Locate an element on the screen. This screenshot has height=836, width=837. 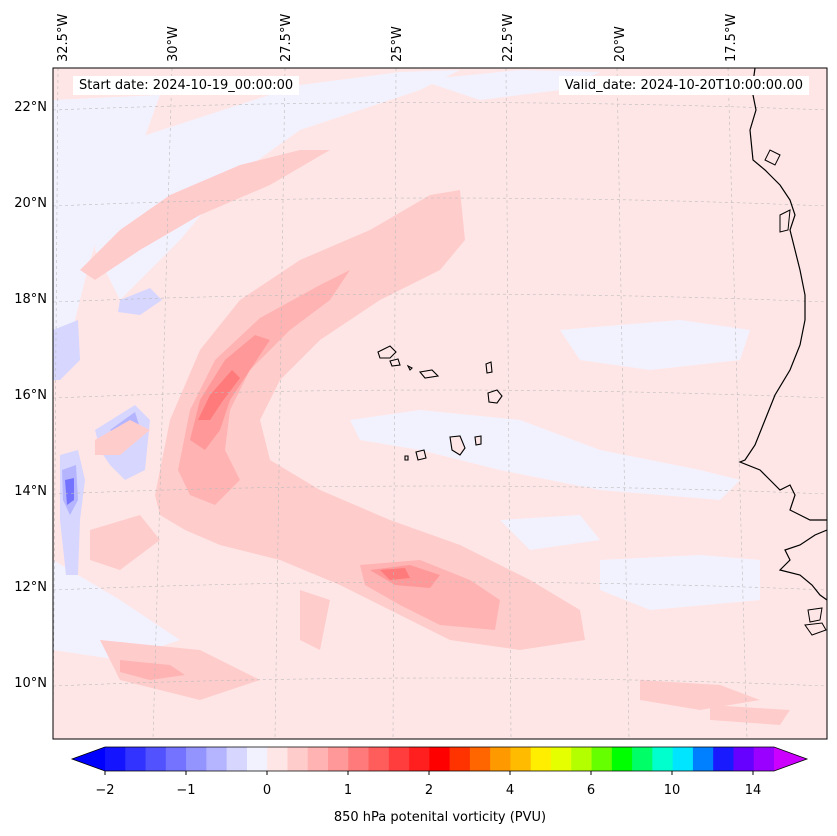
lon-label: 32.5°W is located at coordinates (63, 38).